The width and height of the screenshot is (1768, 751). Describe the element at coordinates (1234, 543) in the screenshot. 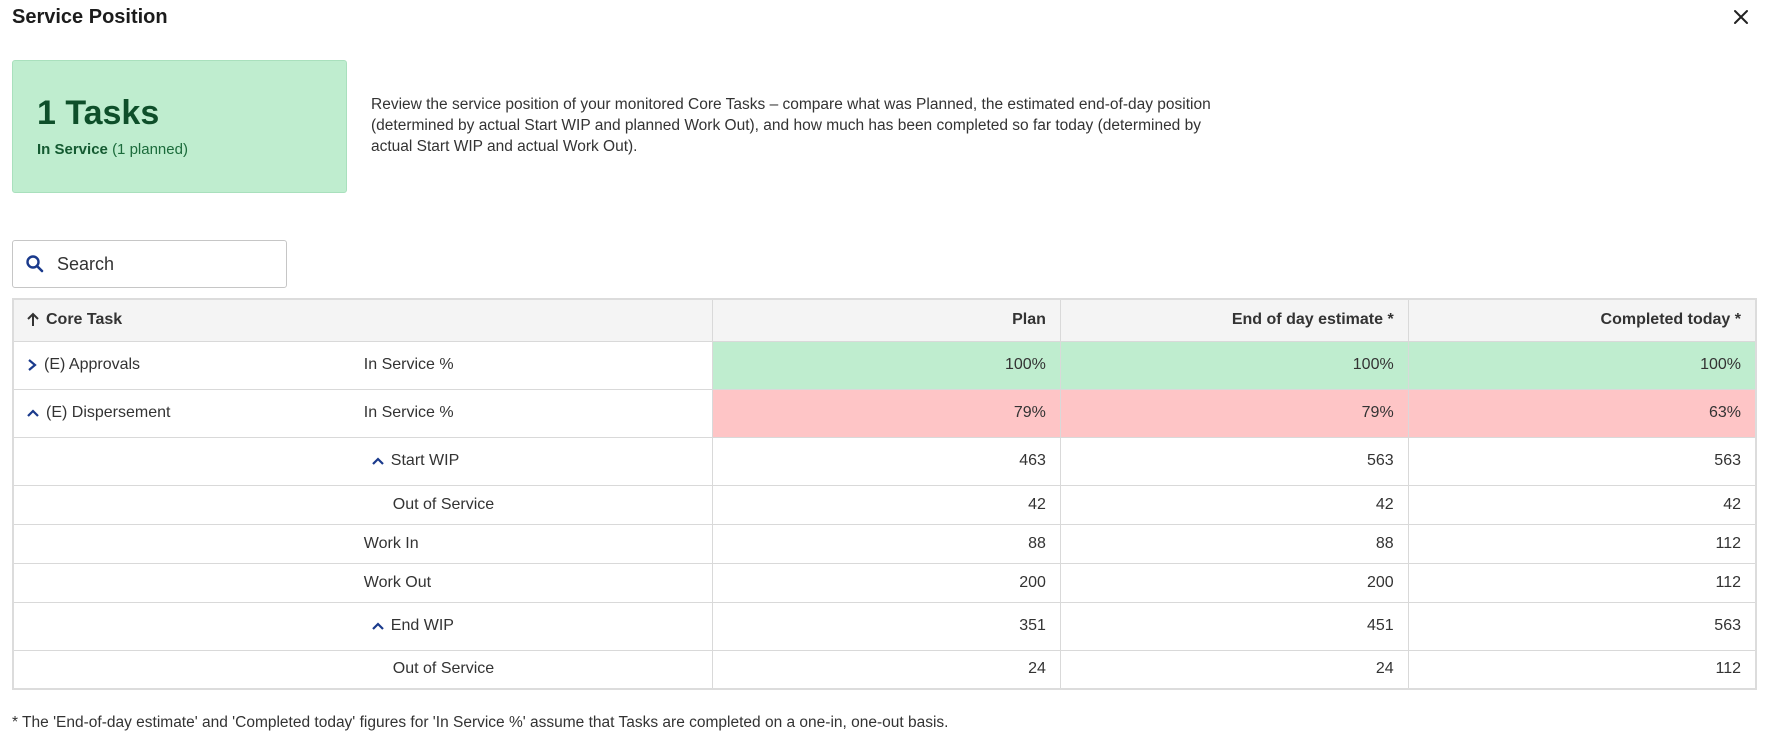

I see `eod-value: 88` at that location.